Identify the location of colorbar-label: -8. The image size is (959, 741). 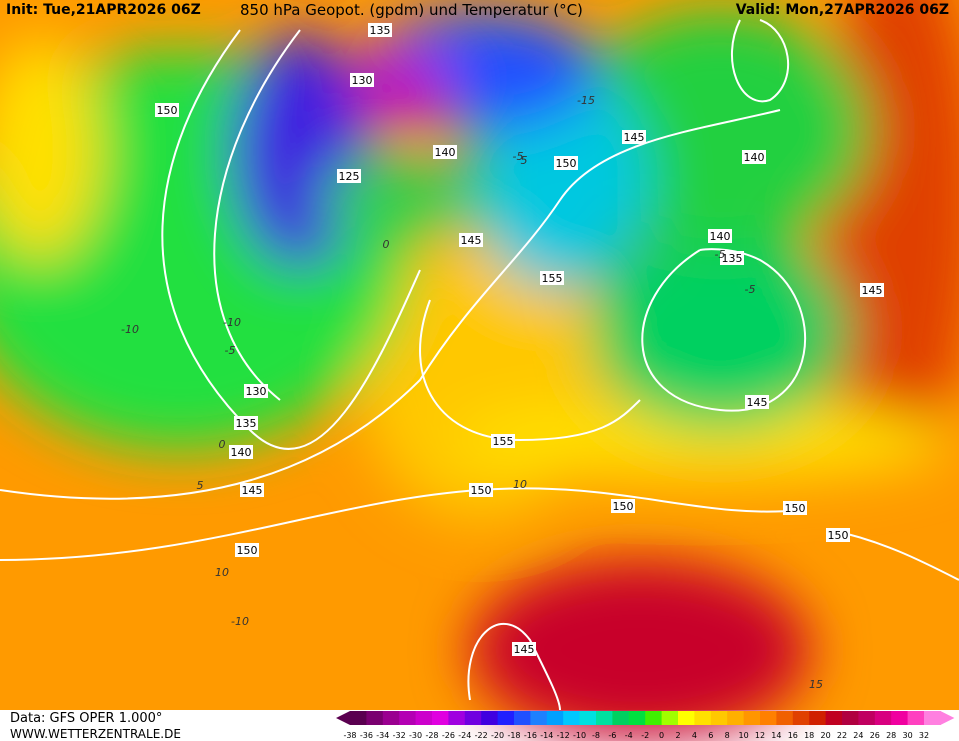
(596, 735).